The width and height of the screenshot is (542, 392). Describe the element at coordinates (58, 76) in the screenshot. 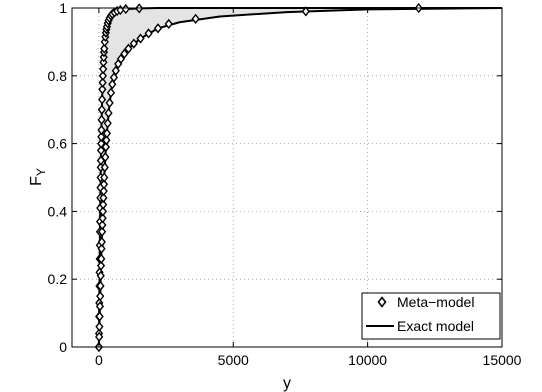

I see `y-tick-label: 0.8` at that location.